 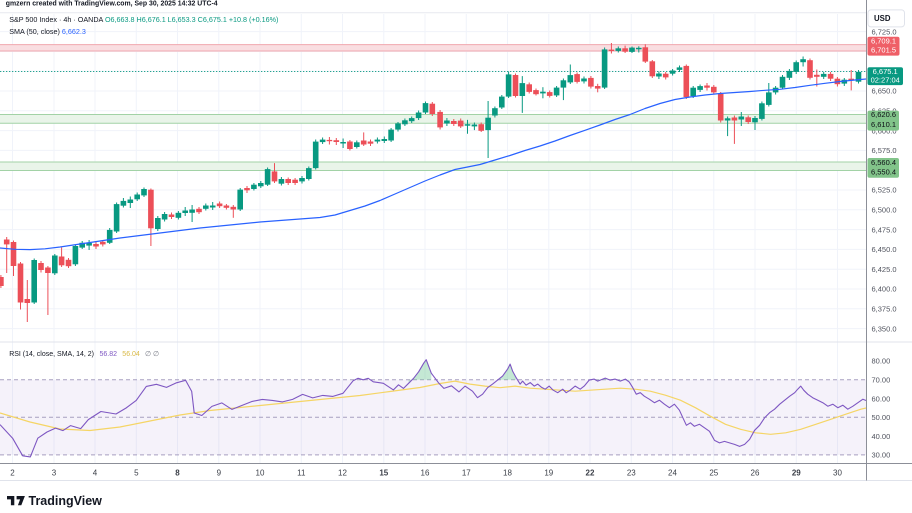 I want to click on svg-text: 40.00, so click(x=881, y=436).